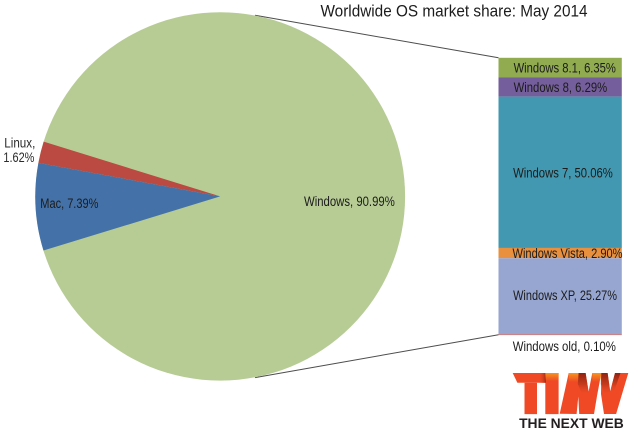  Describe the element at coordinates (454, 11) in the screenshot. I see `svg-text:Worldwide OS market share: May: Worldwide OS market share: May 2014` at that location.